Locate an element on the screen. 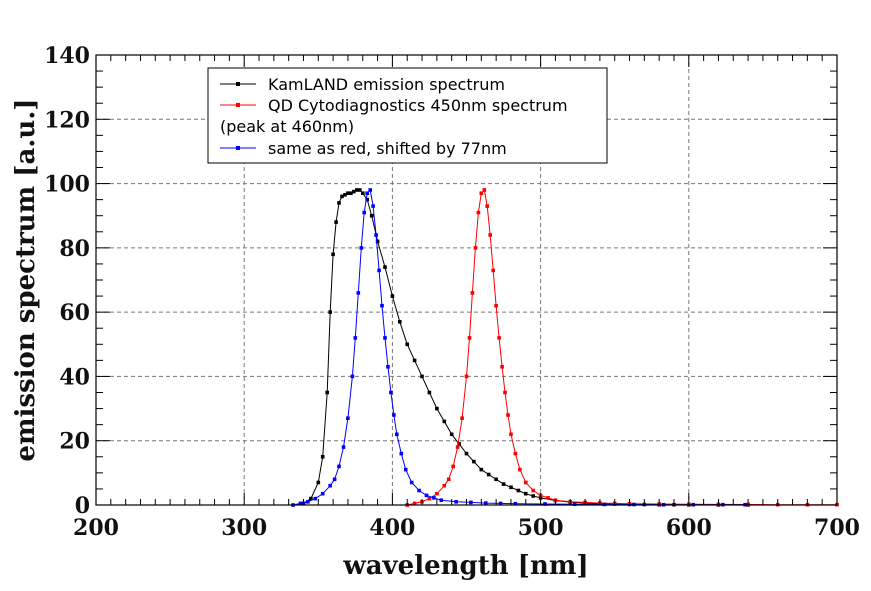 The width and height of the screenshot is (871, 591). y-tick-label: 100 is located at coordinates (67, 185).